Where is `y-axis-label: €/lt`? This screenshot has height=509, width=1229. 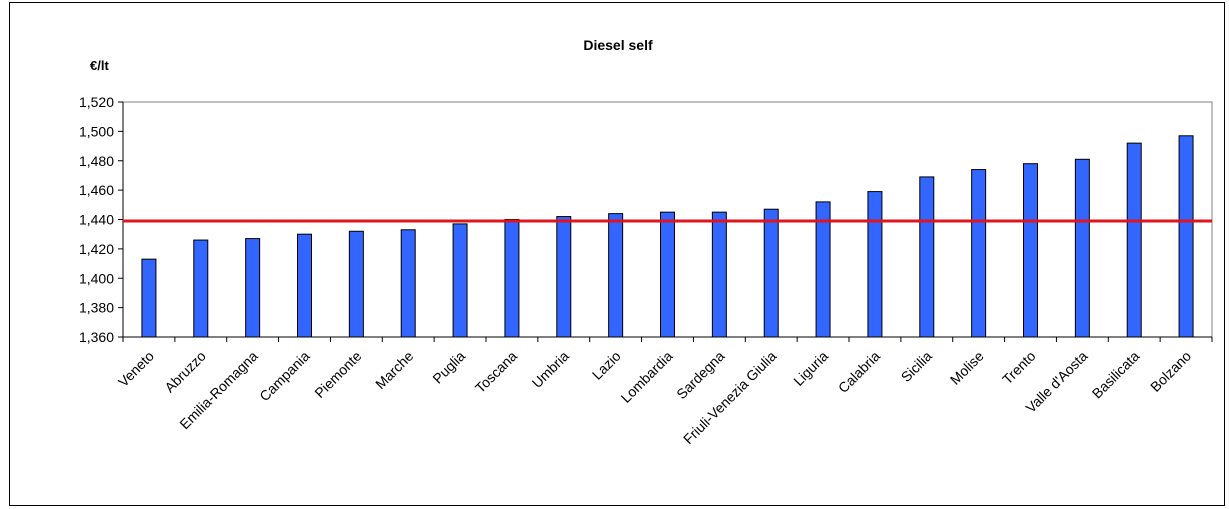
y-axis-label: €/lt is located at coordinates (99, 65).